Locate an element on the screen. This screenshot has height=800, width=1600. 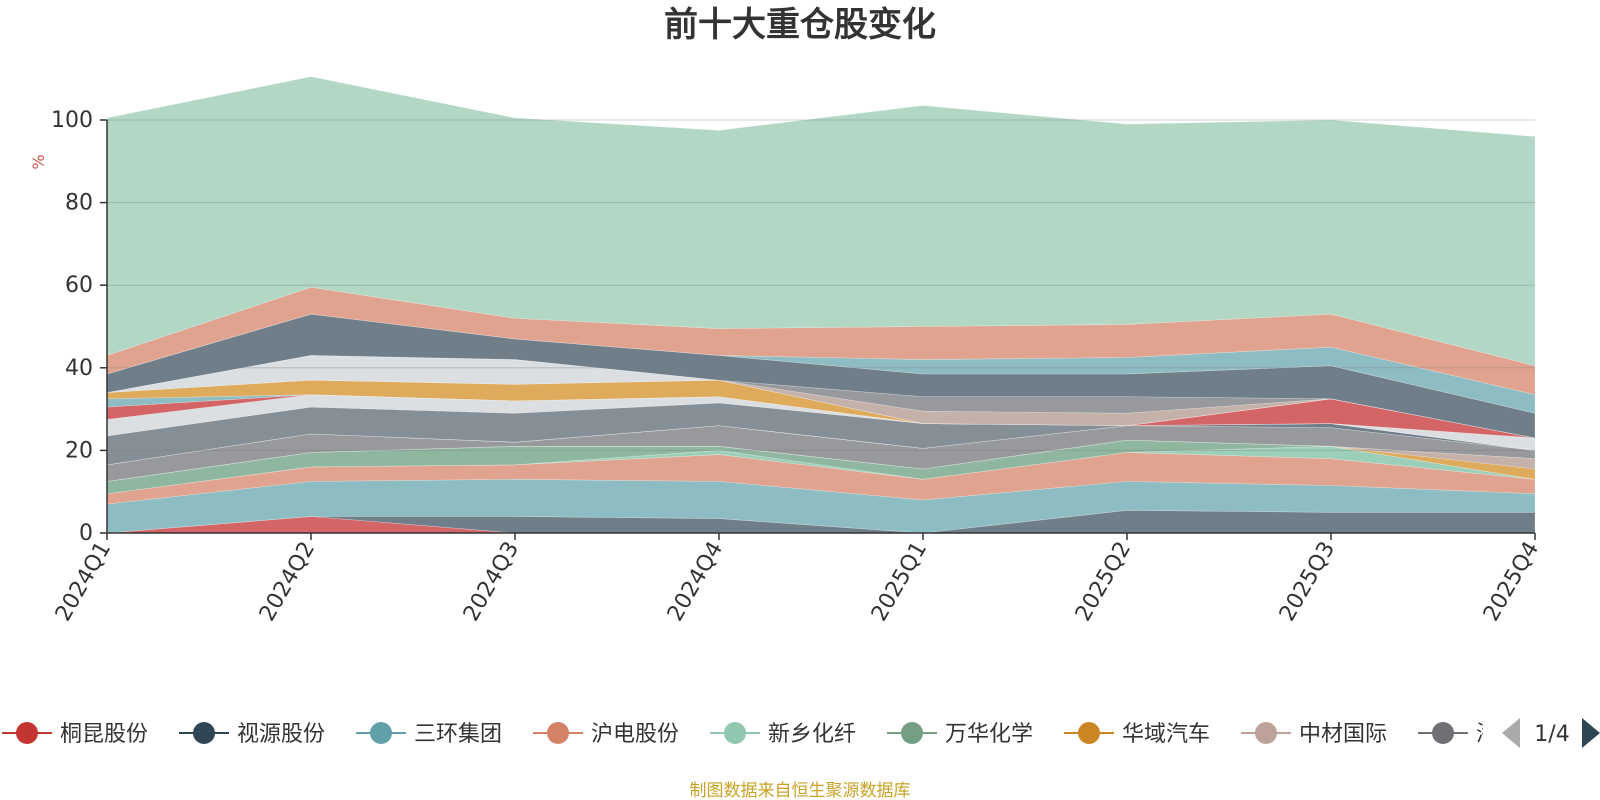
legend-item-6: 华域汽车 is located at coordinates (1137, 734).